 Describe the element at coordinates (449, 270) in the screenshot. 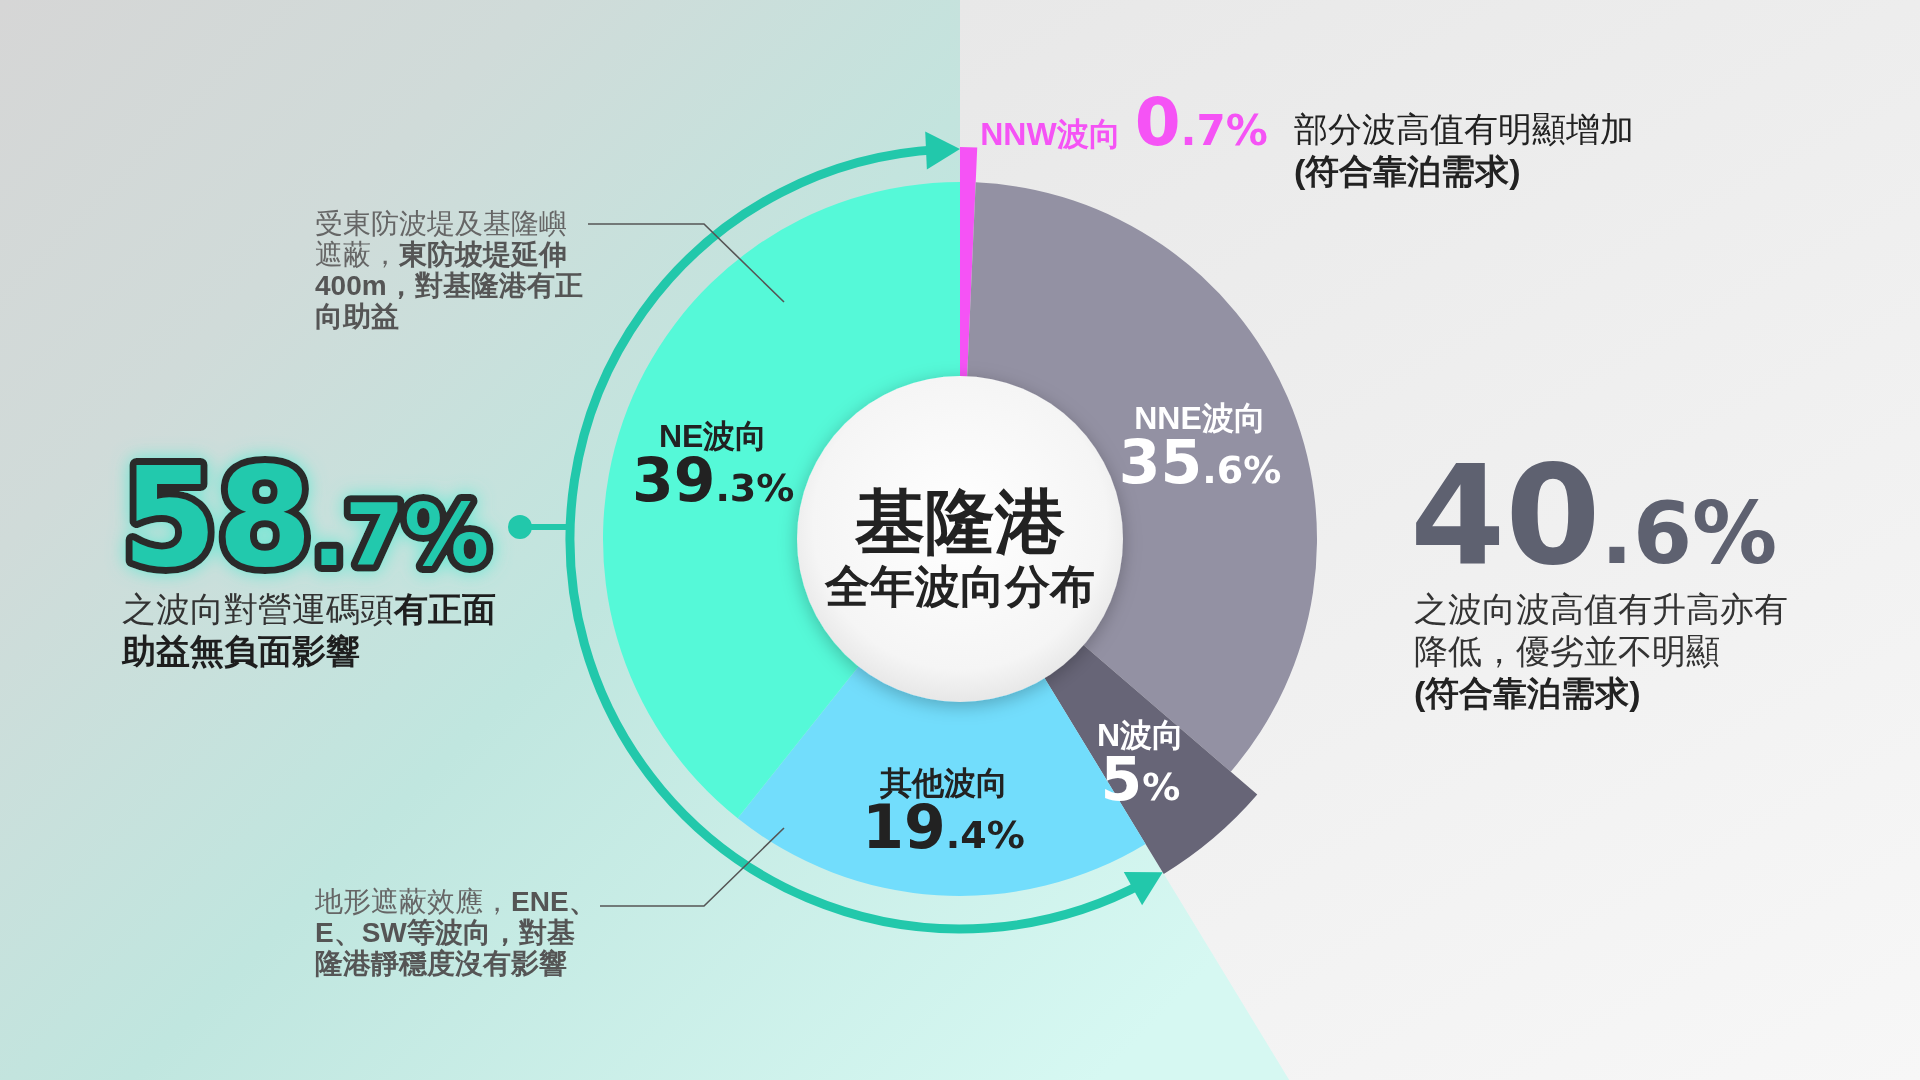

I see `text: 受東防波堤及基隆嶼遮蔽，東防坡堤延伸400m，對基隆港有正向助益` at that location.